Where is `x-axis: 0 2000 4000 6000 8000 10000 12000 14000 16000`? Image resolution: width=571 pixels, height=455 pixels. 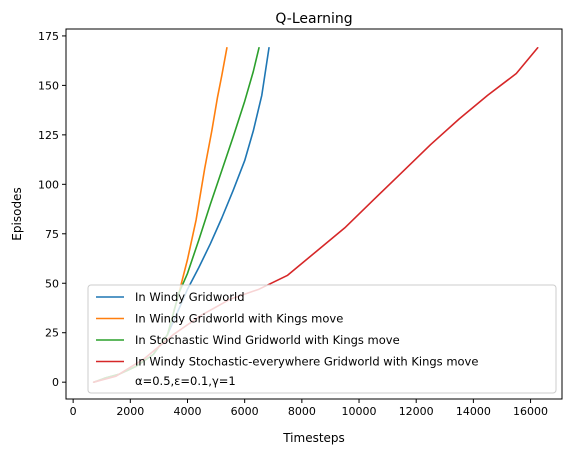 x-axis: 0 2000 4000 6000 8000 10000 12000 14000 16000 is located at coordinates (309, 408).